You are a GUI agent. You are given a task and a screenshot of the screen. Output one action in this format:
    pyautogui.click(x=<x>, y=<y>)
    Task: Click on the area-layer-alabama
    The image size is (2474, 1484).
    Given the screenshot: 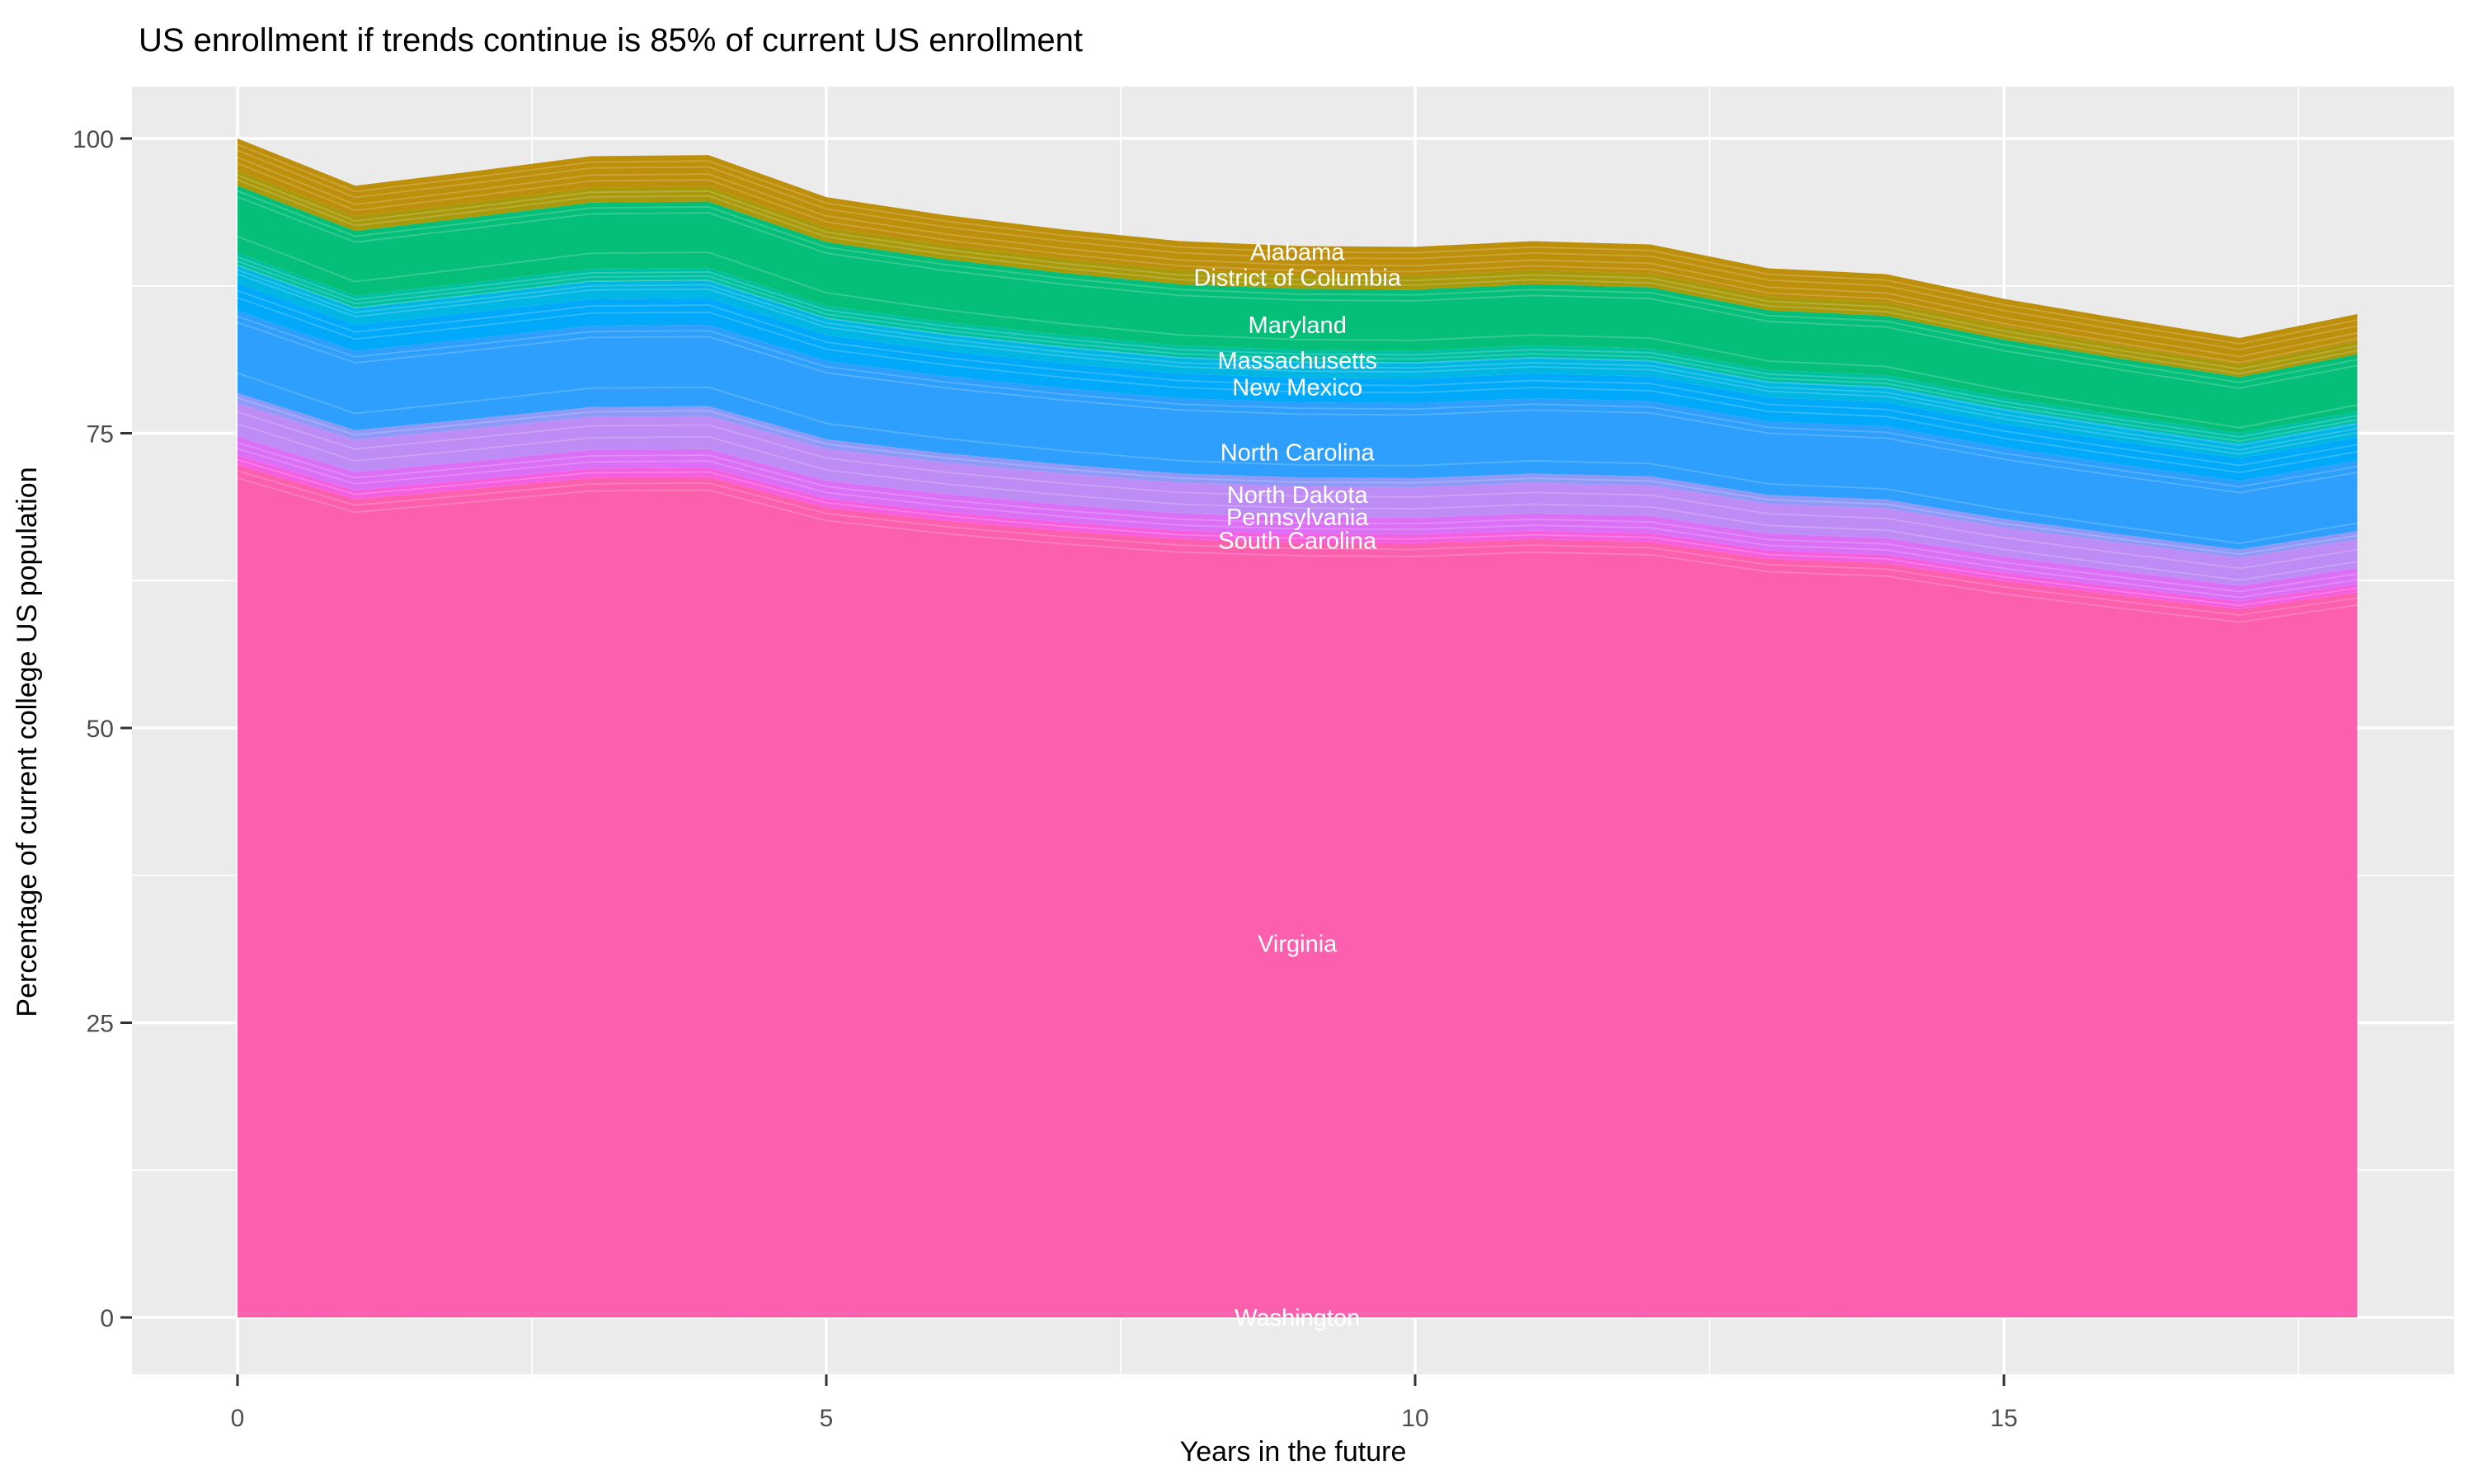 What is the action you would take?
    pyautogui.click(x=1298, y=251)
    